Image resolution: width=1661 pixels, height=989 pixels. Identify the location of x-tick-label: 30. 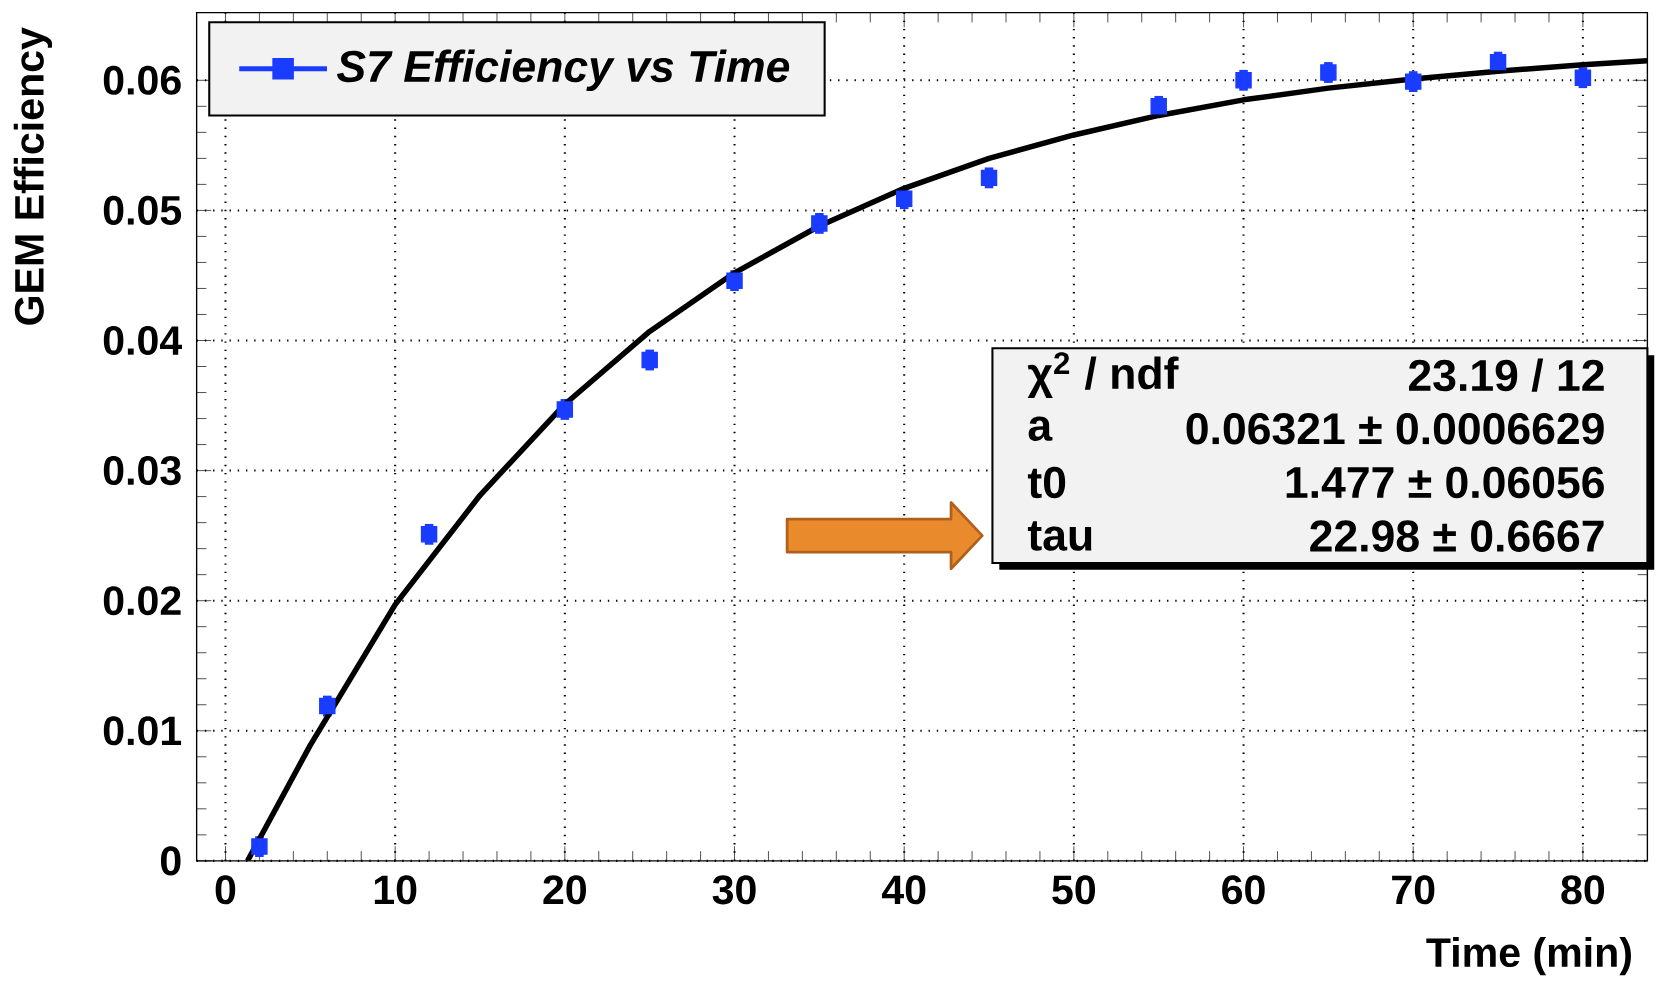
(734, 890).